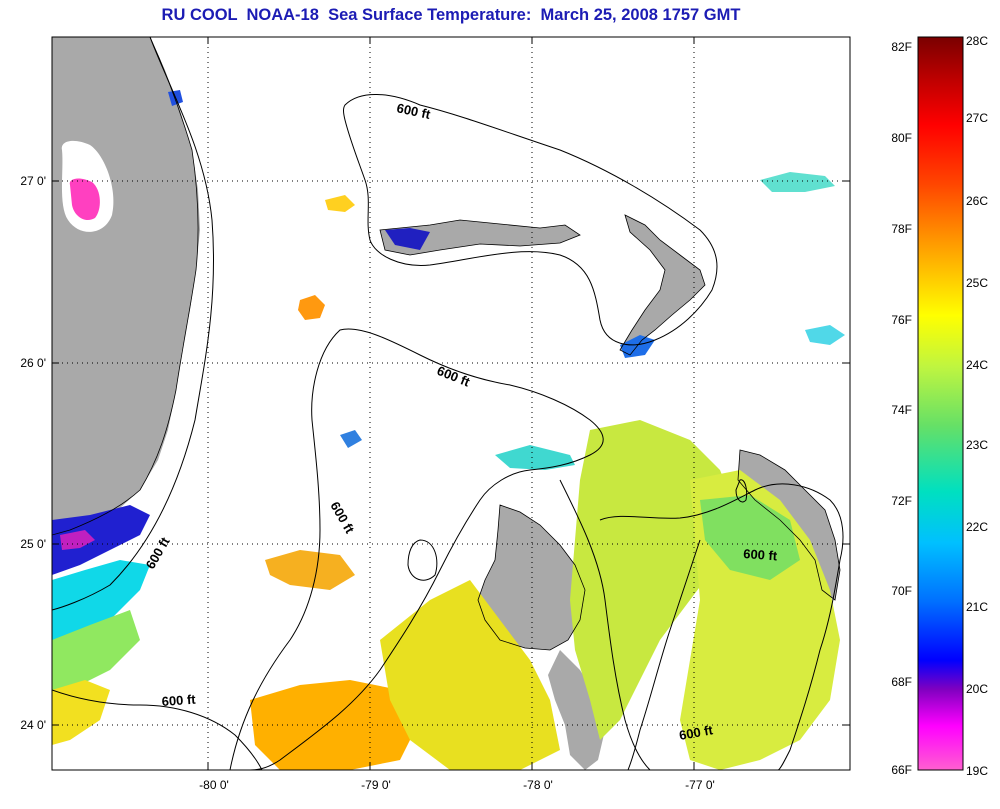  I want to click on colorbar-f-label: 76F, so click(901, 320).